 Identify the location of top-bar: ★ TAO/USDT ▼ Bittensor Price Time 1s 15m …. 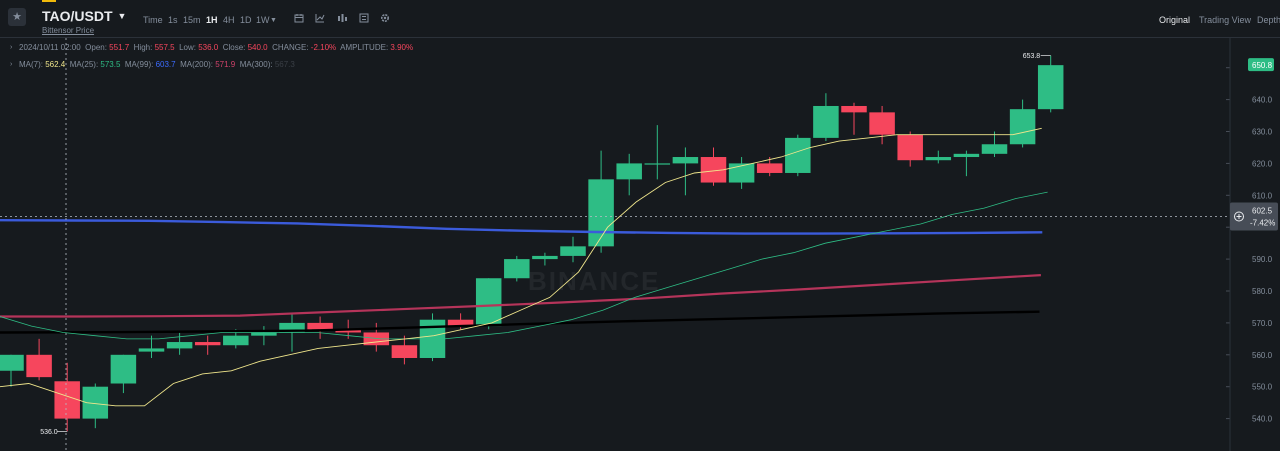
(640, 19).